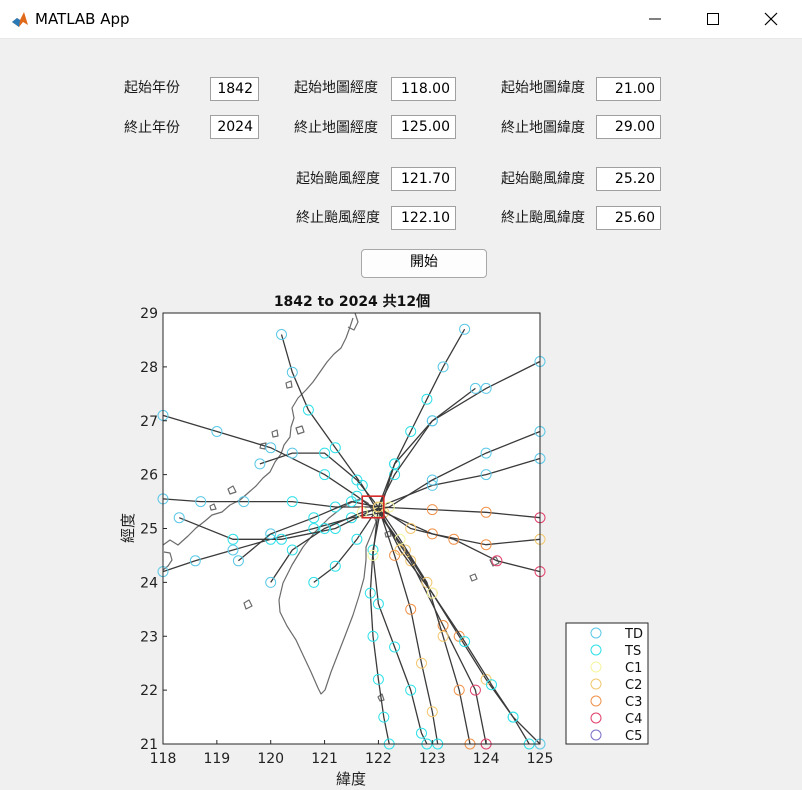 Image resolution: width=802 pixels, height=790 pixels. Describe the element at coordinates (401, 19) in the screenshot. I see `title-bar: MATLAB App` at that location.